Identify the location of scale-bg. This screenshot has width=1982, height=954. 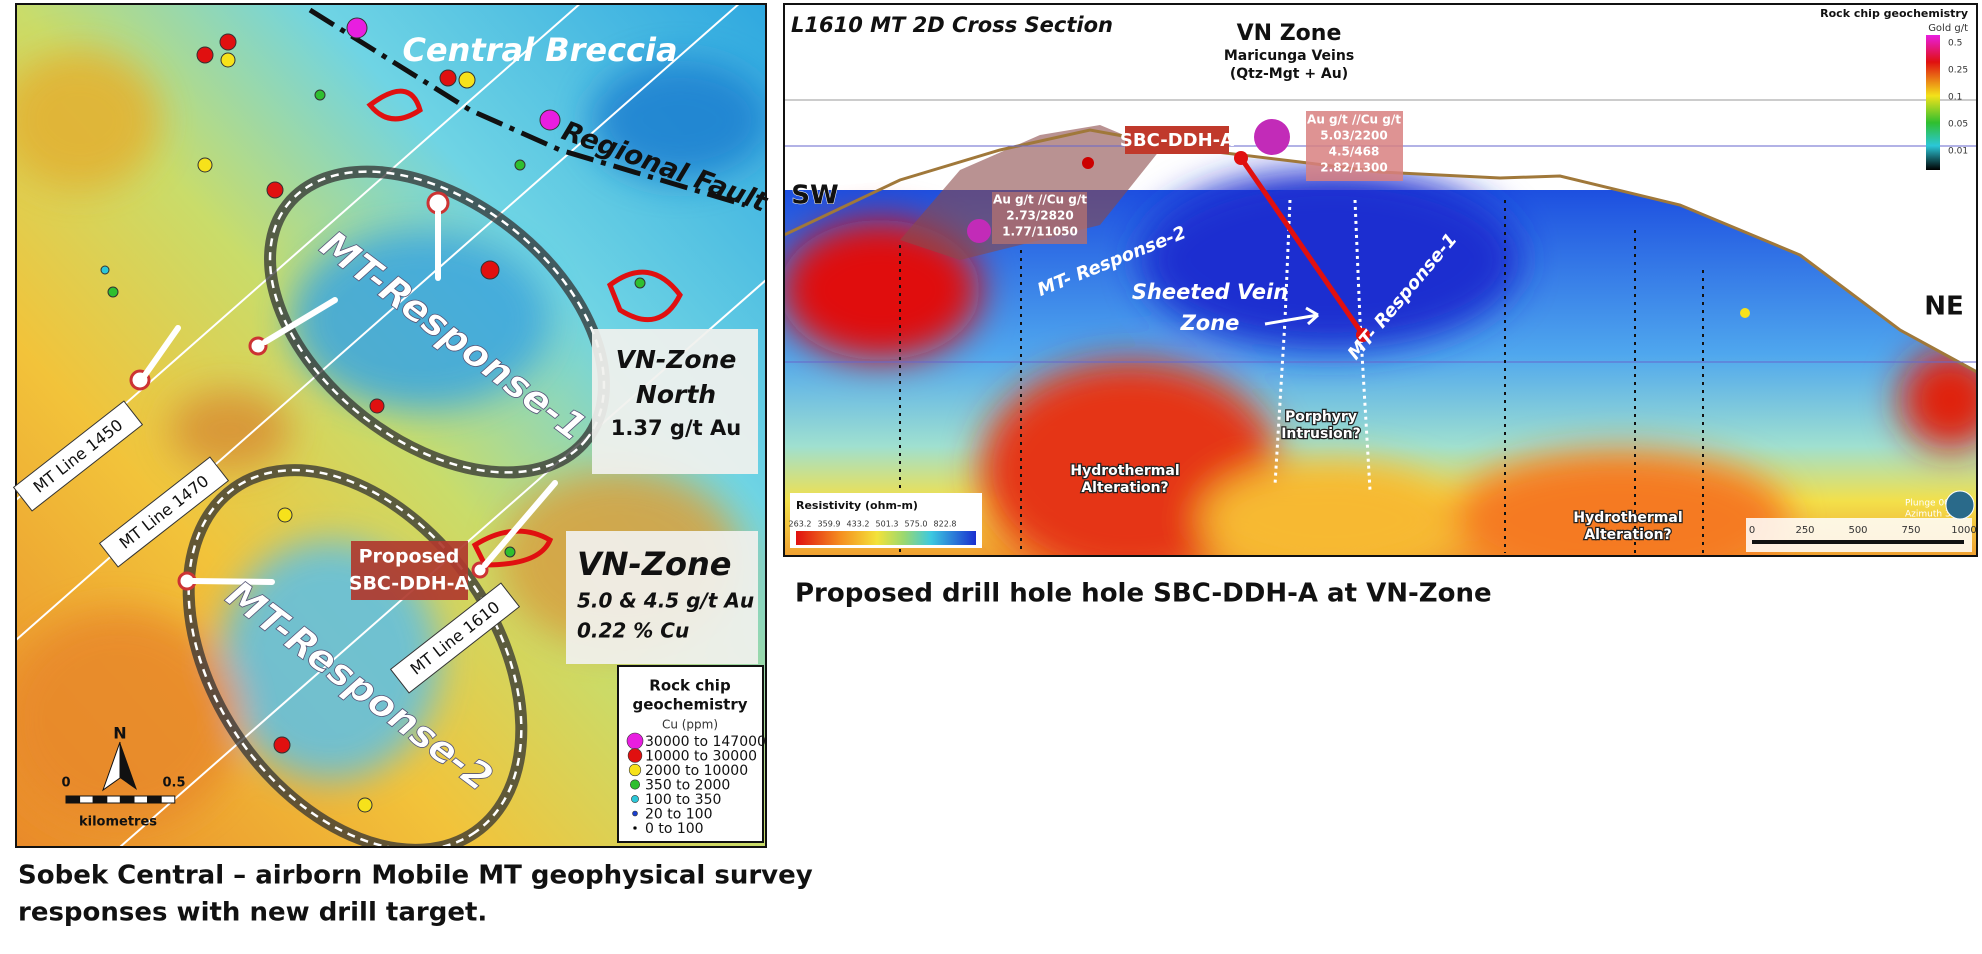
(1859, 535).